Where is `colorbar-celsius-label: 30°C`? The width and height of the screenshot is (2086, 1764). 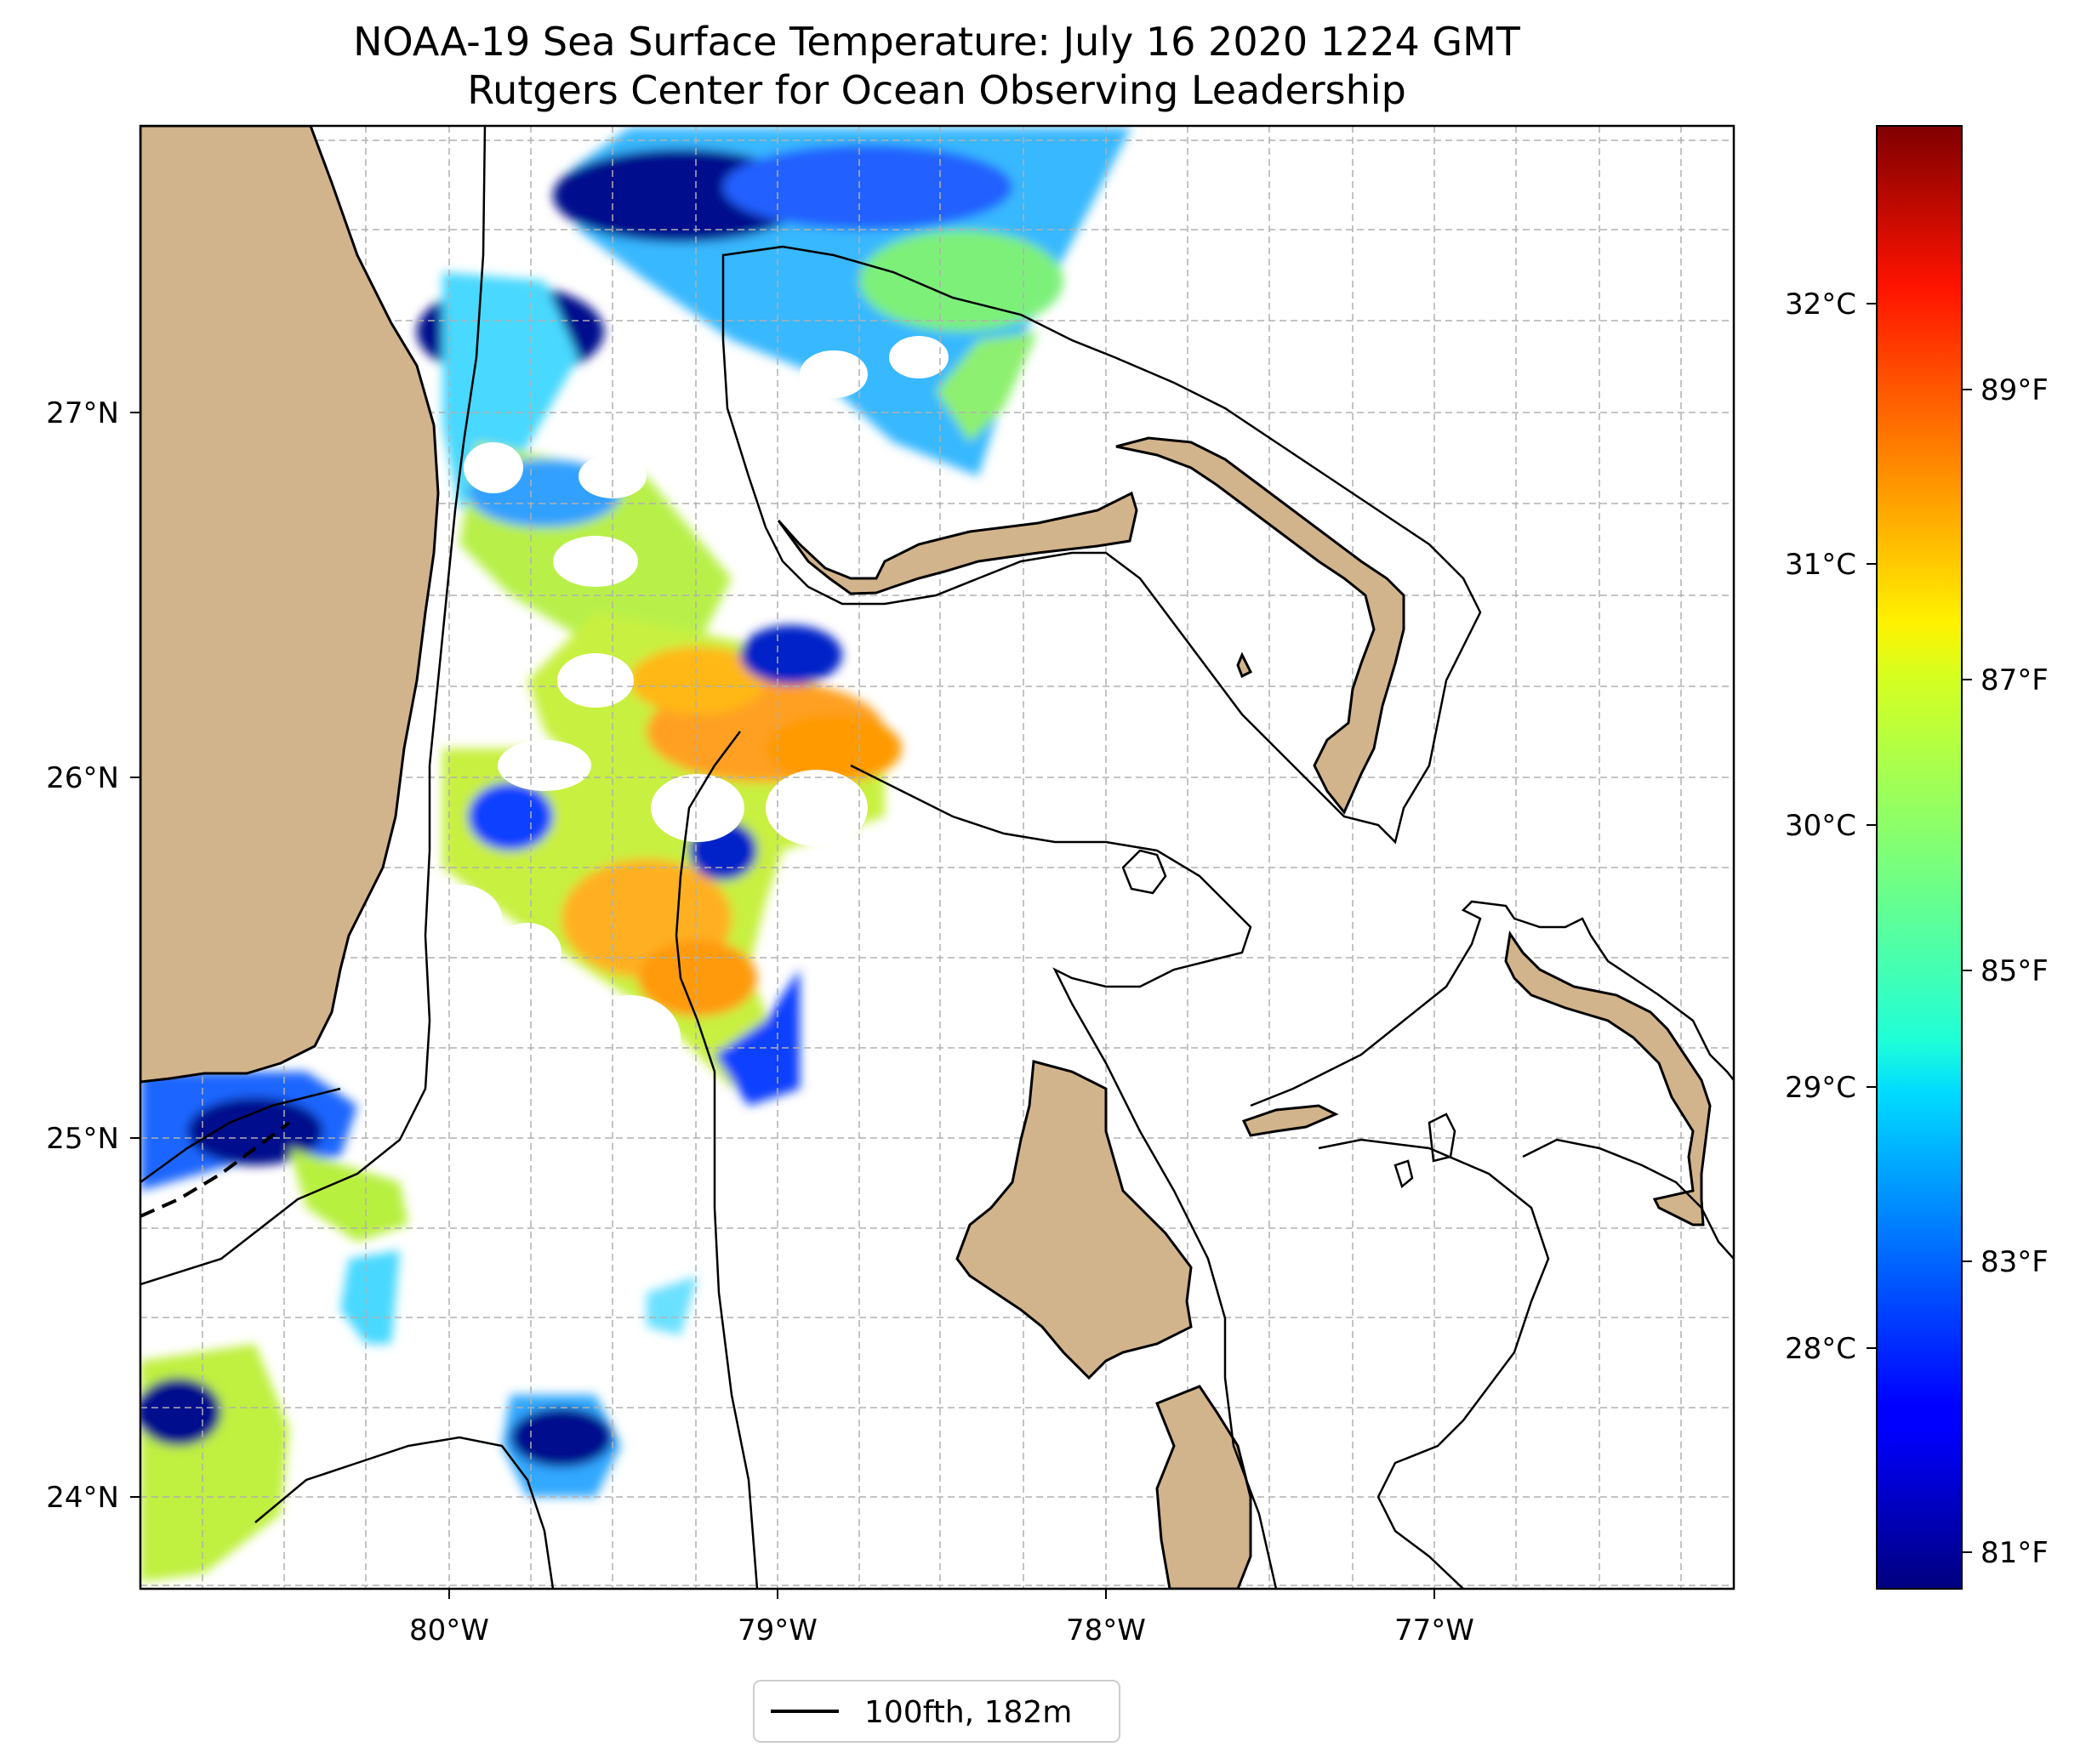 colorbar-celsius-label: 30°C is located at coordinates (1820, 826).